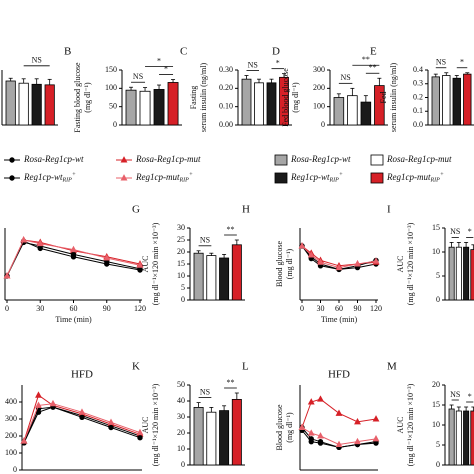 The image size is (474, 474). What do you see at coordinates (226, 69) in the screenshot?
I see `y-tick-label: 0.30` at bounding box center [226, 69].